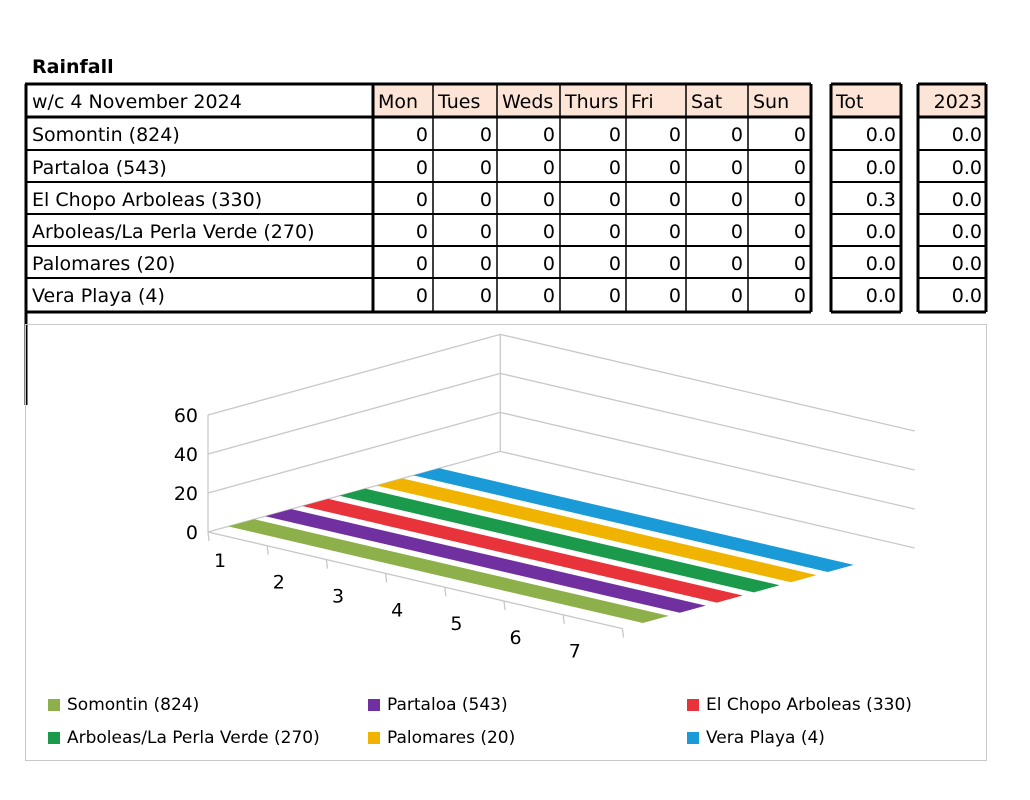 The width and height of the screenshot is (1030, 800). Describe the element at coordinates (397, 610) in the screenshot. I see `x-tick-label: 4` at that location.